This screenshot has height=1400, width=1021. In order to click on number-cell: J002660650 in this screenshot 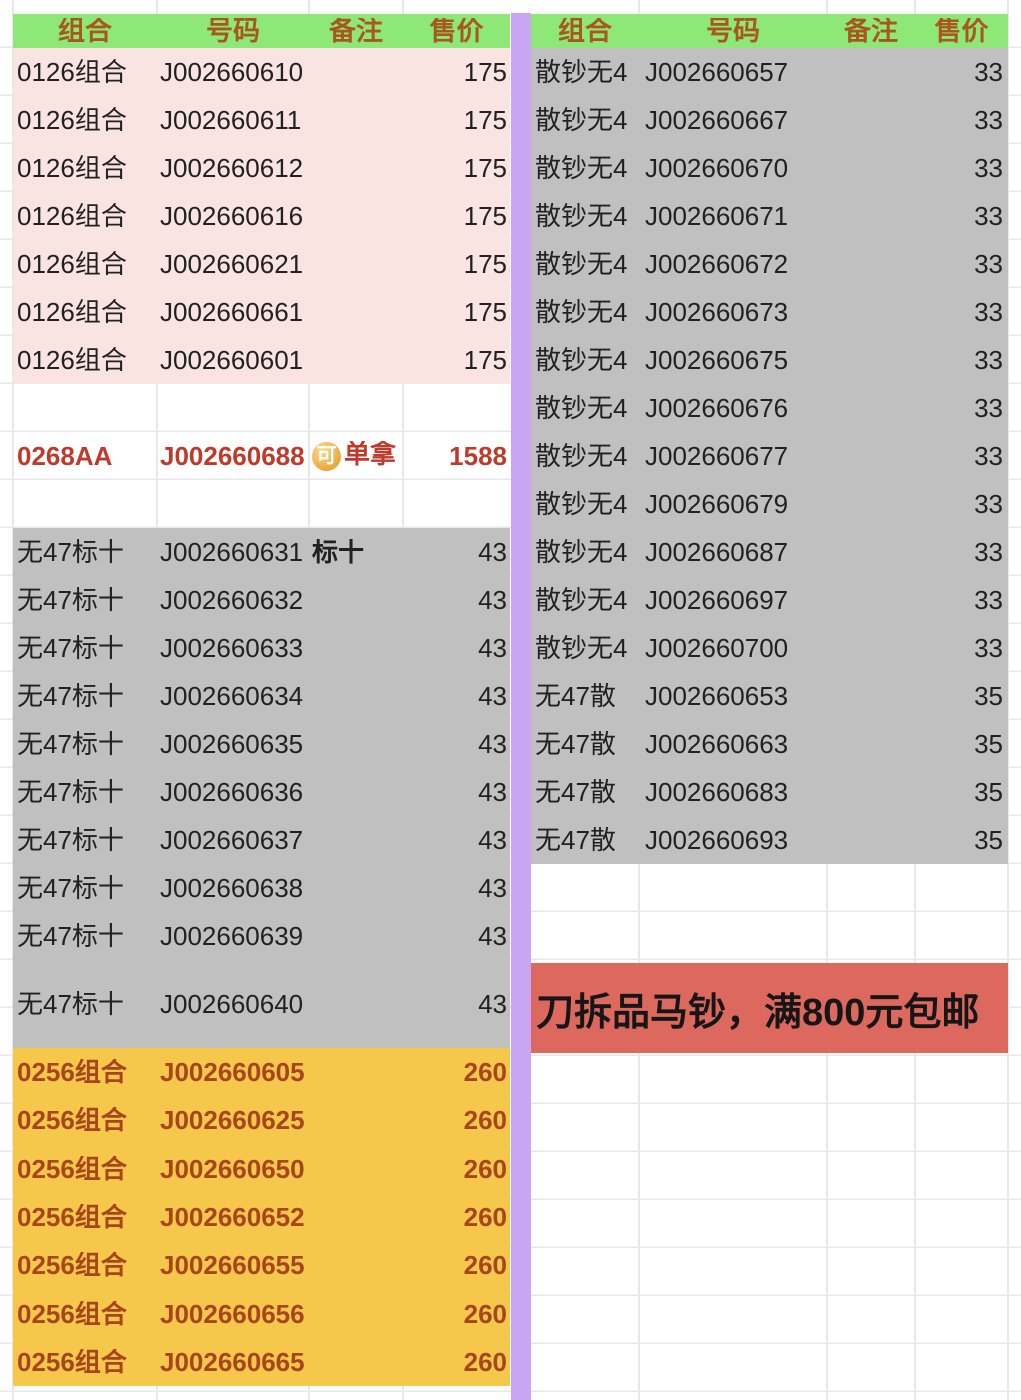, I will do `click(232, 1168)`.